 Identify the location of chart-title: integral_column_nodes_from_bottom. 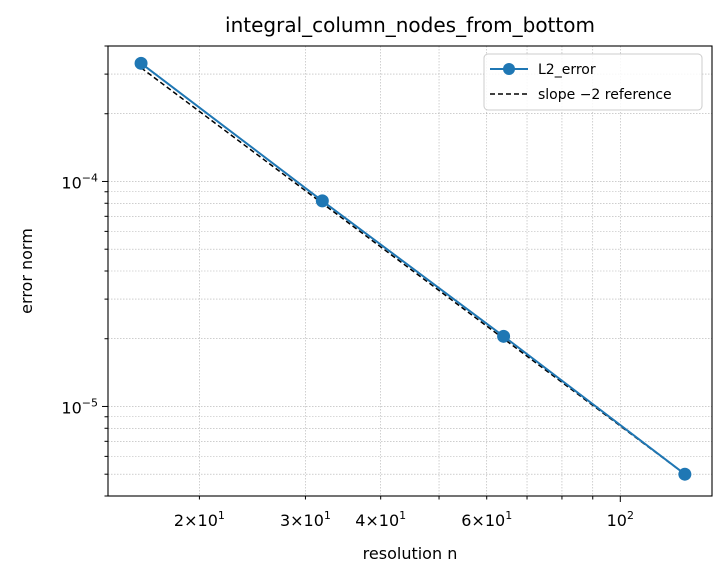
(410, 25).